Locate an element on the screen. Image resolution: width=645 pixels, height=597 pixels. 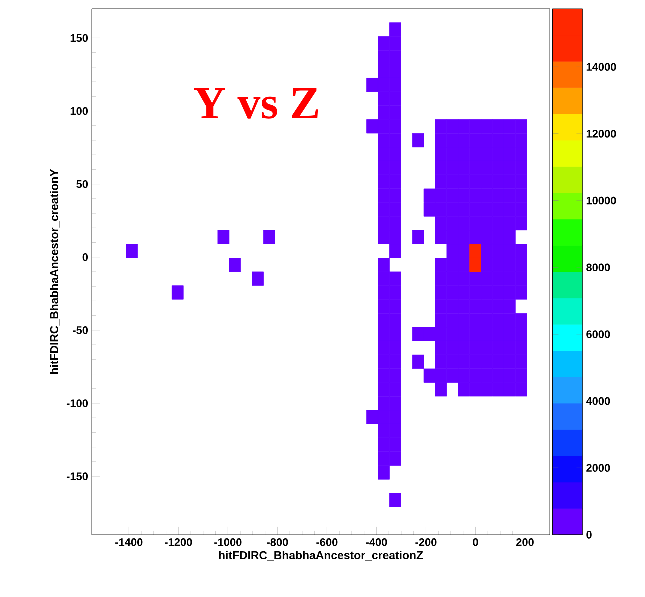
y-tick-label: 150 is located at coordinates (79, 38).